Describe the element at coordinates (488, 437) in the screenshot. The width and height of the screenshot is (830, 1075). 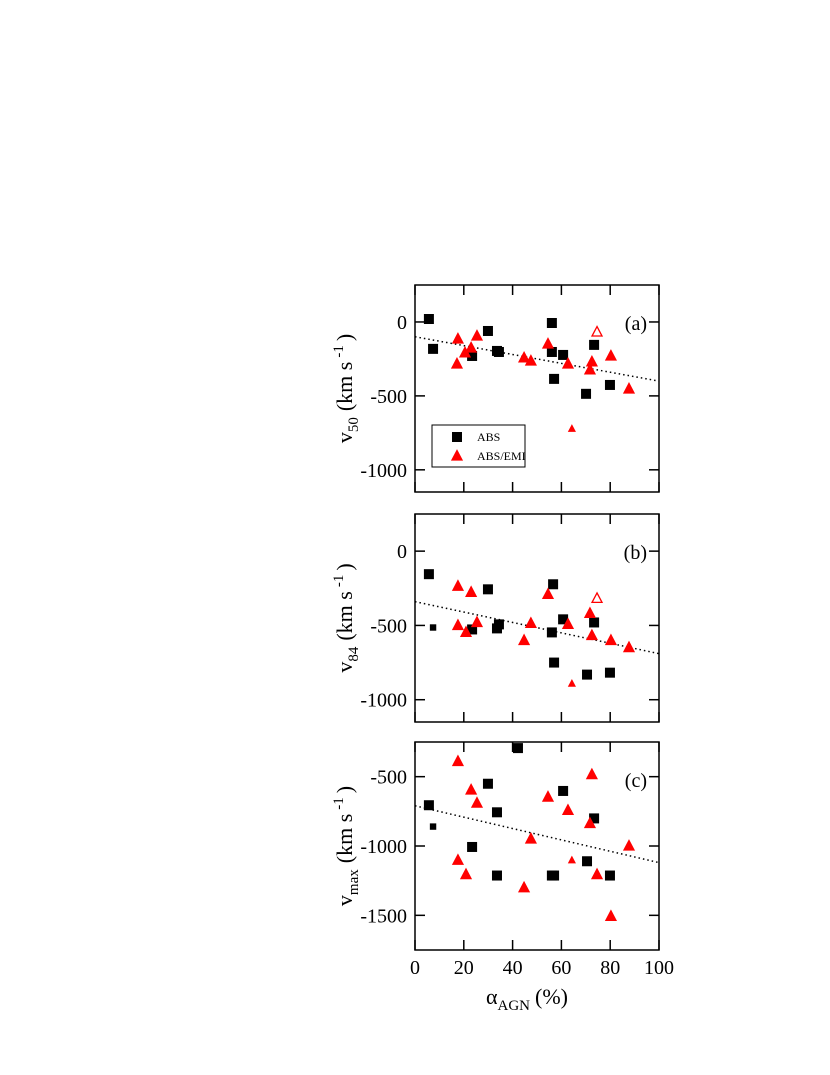
I see `legend-label: ABS` at that location.